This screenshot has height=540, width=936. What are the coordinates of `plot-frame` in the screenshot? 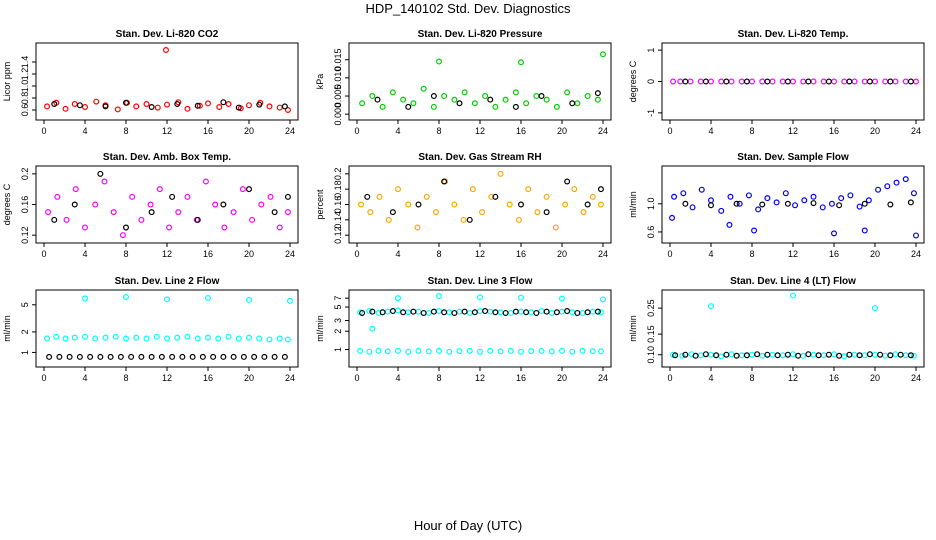 It's located at (480, 204).